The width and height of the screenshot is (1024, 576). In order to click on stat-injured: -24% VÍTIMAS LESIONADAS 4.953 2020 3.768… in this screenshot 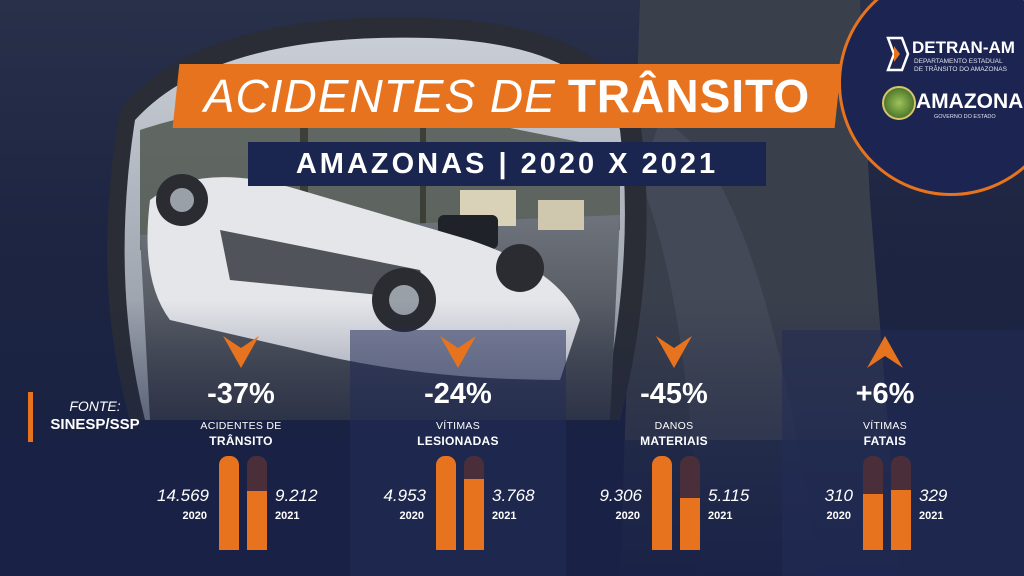, I will do `click(458, 453)`.